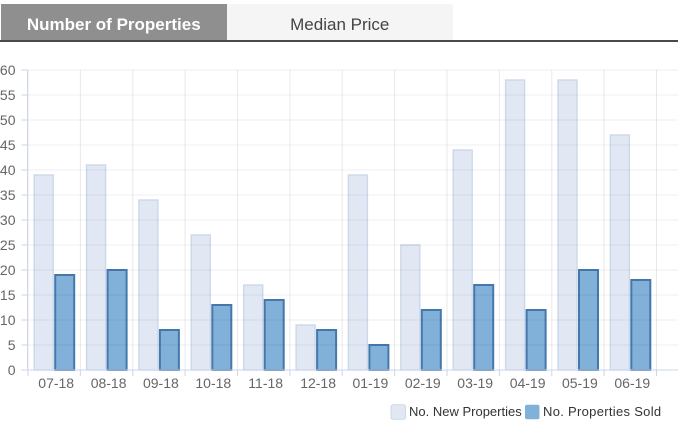 The image size is (680, 427). I want to click on svg-text: 04-19, so click(528, 383).